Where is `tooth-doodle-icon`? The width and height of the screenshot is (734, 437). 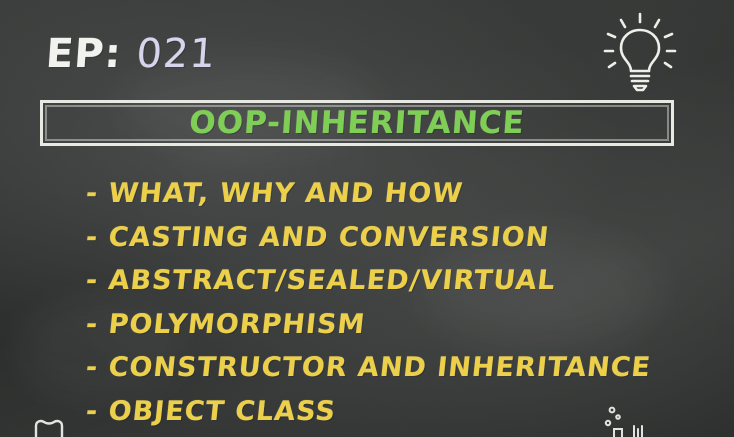 tooth-doodle-icon is located at coordinates (49, 428).